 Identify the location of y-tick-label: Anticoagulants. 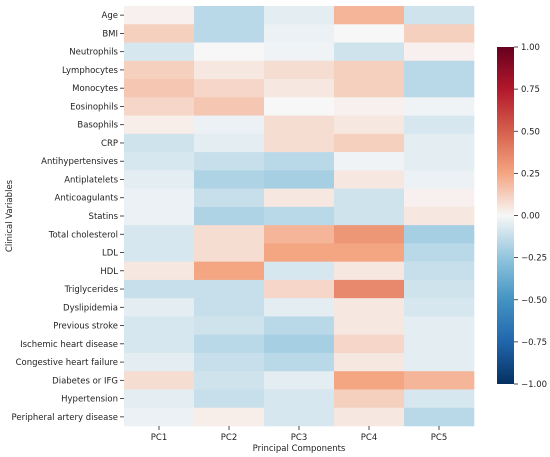
(87, 199).